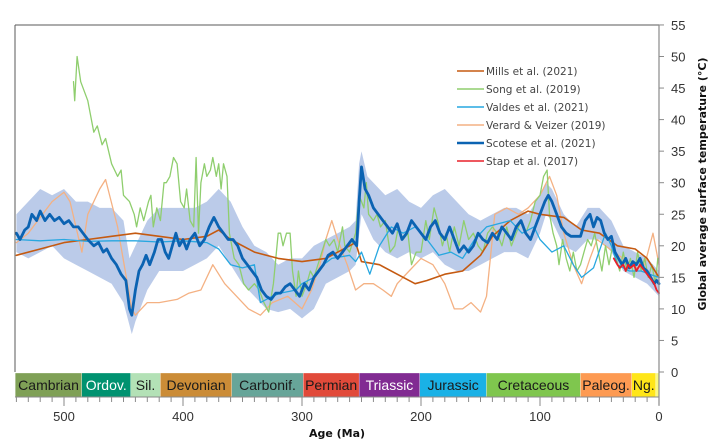 This screenshot has width=720, height=446. Describe the element at coordinates (64, 416) in the screenshot. I see `x-tick-label: 500` at that location.